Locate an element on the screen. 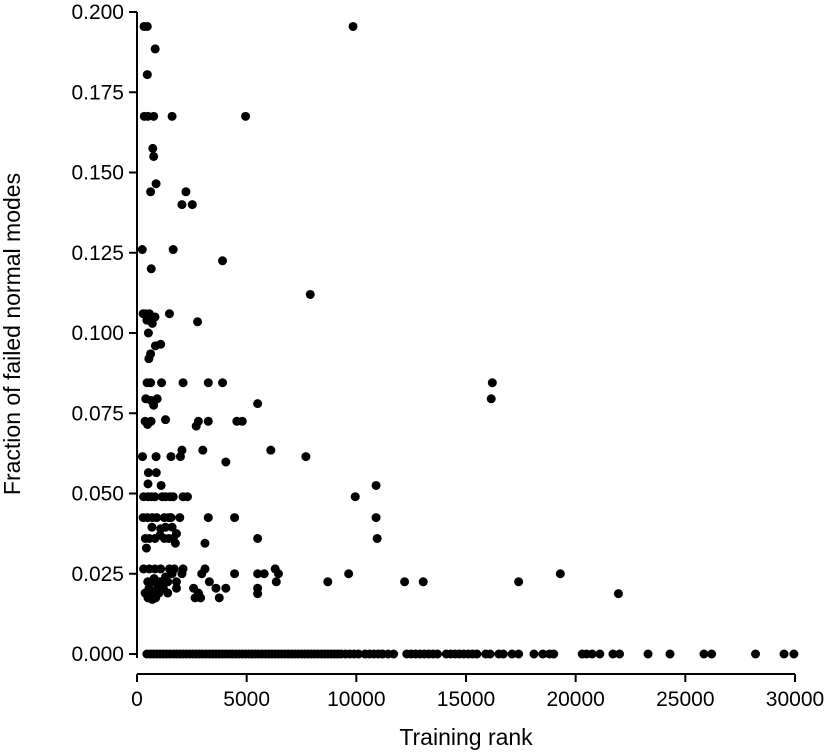  x-tick-label: 0 is located at coordinates (137, 699).